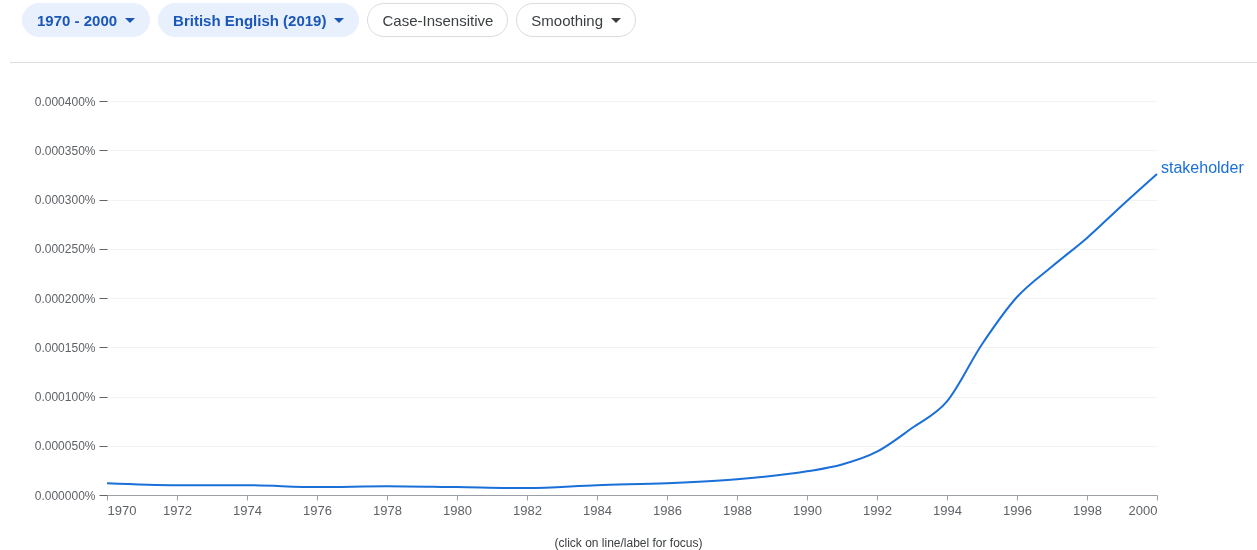 This screenshot has width=1257, height=550. What do you see at coordinates (947, 510) in the screenshot?
I see `x-tick-label: 1994` at bounding box center [947, 510].